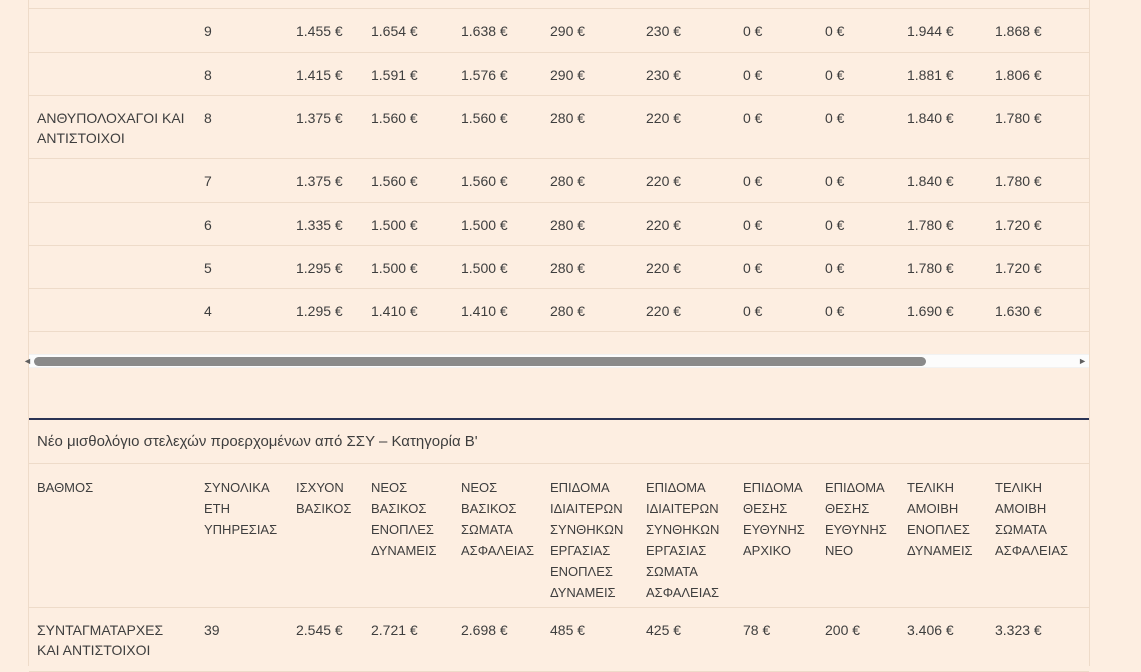 This screenshot has width=1141, height=672. Describe the element at coordinates (408, 73) in the screenshot. I see `value-cell: 1.591 €` at that location.